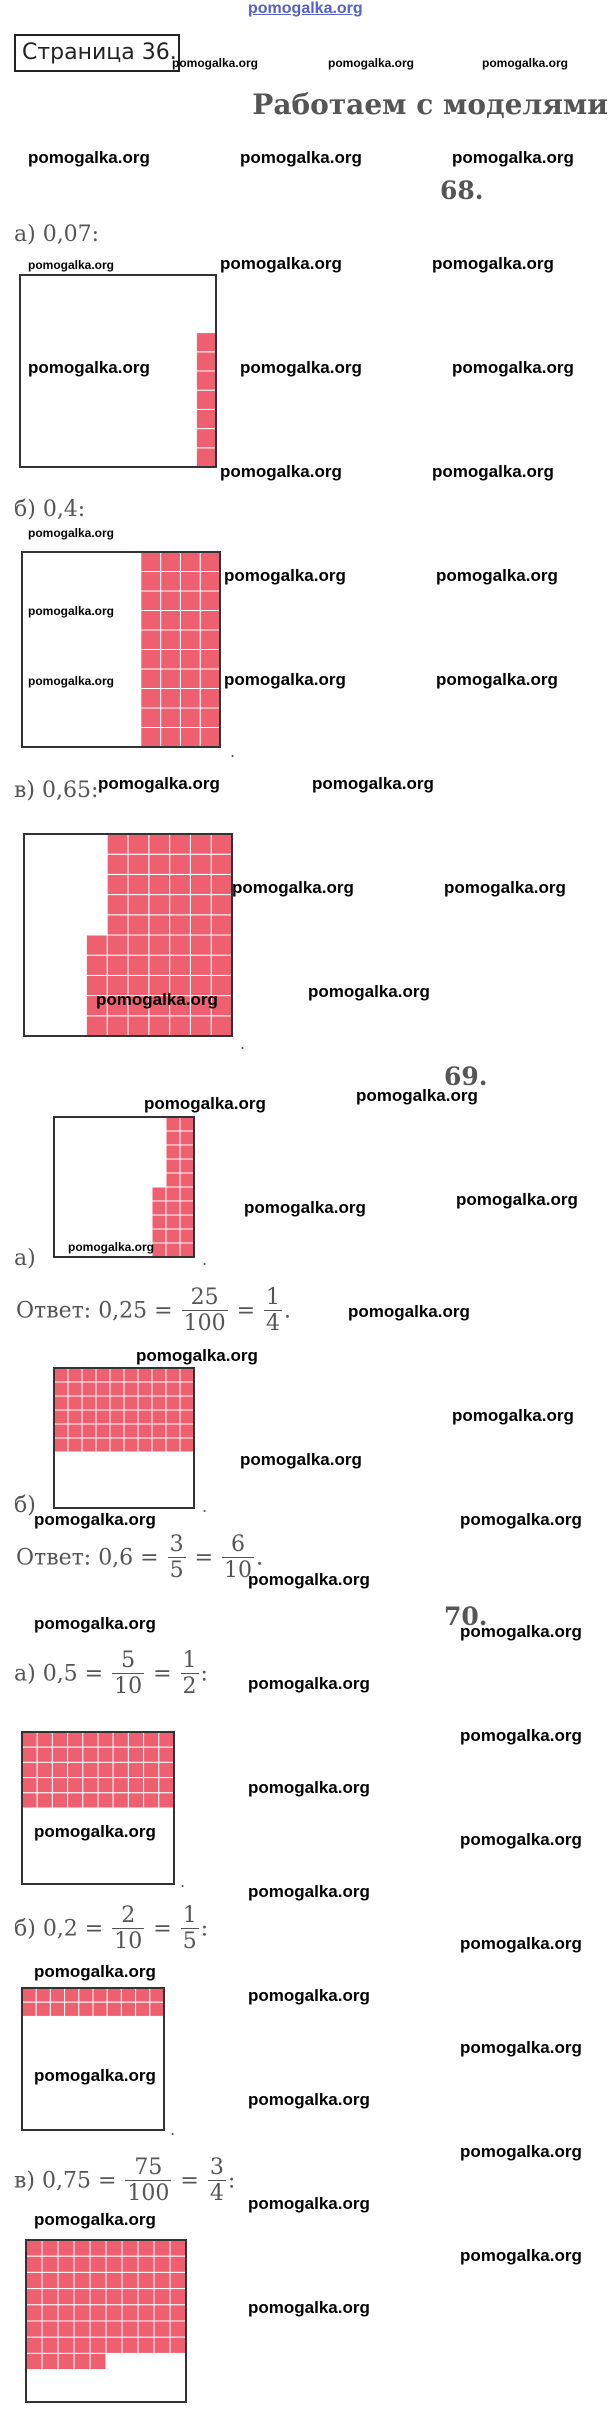  I want to click on task-69a-label: а), so click(25, 1258).